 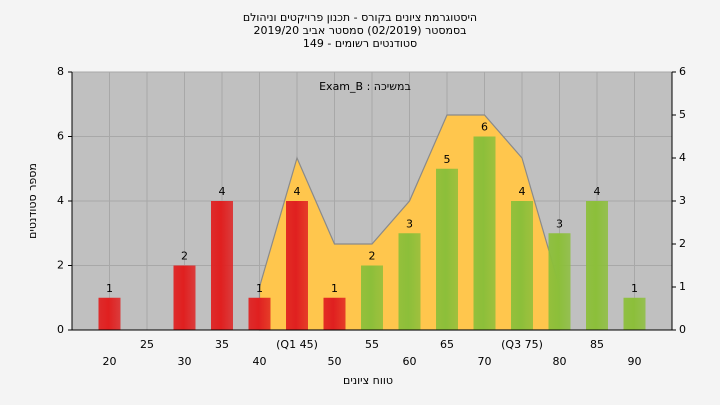 What do you see at coordinates (682, 200) in the screenshot?
I see `y2-tick-label: 3` at bounding box center [682, 200].